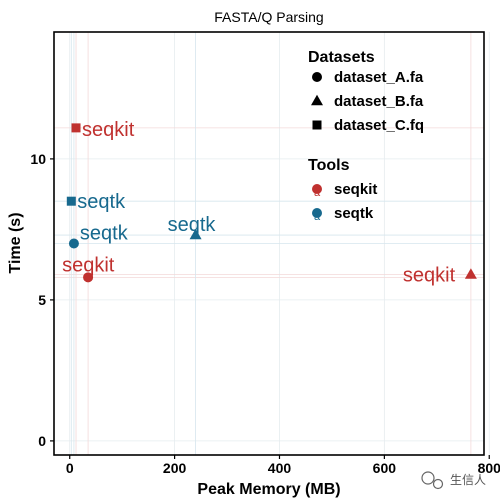 Image resolution: width=500 pixels, height=500 pixels. Describe the element at coordinates (15, 242) in the screenshot. I see `y-axis-label: Time (s)` at that location.